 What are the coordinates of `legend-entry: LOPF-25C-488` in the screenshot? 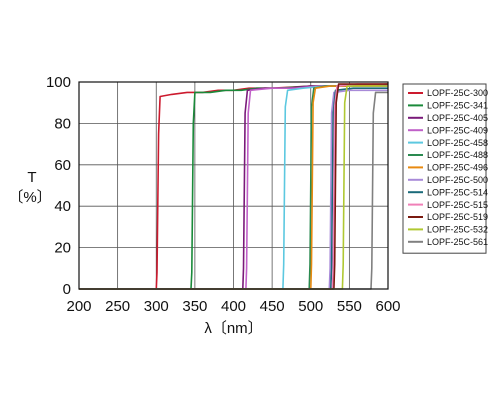 It's located at (457, 155).